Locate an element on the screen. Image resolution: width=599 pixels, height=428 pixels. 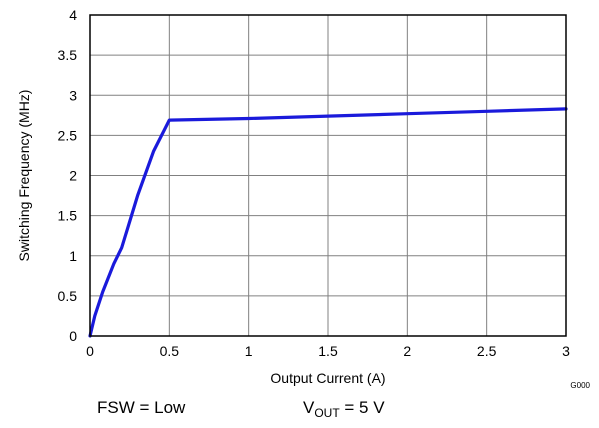
condition-fsw: FSW = Low is located at coordinates (141, 407).